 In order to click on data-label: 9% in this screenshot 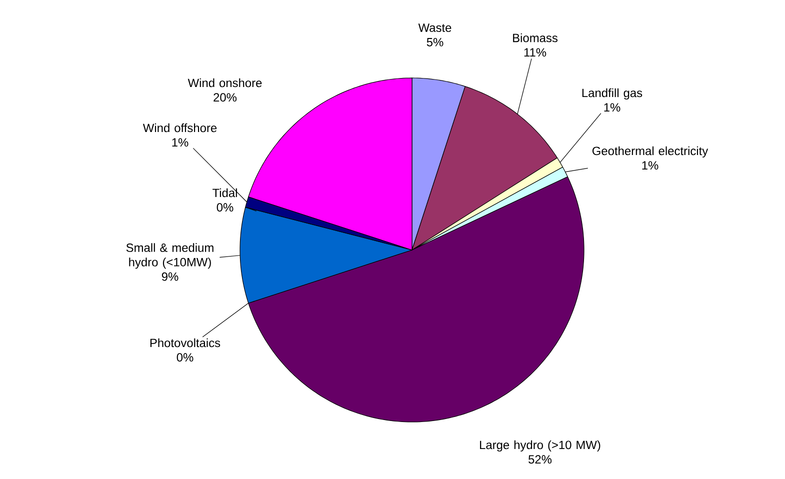, I will do `click(170, 276)`.